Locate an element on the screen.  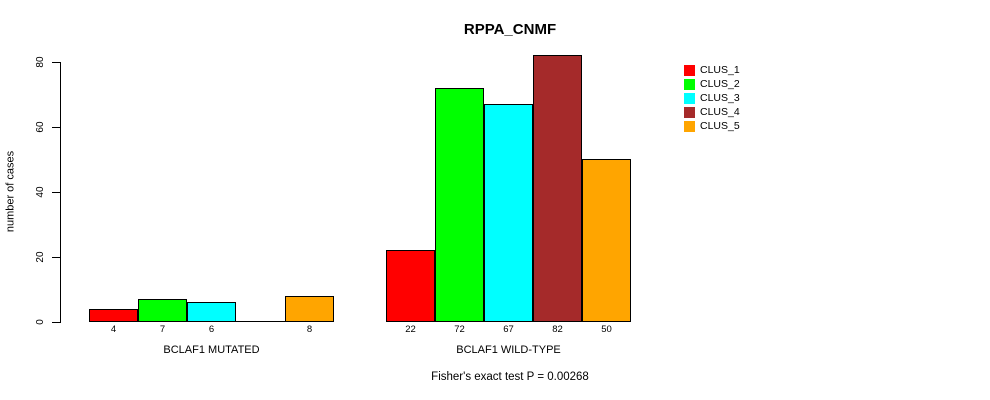
bar-clus-1-bclaf1-wild-type is located at coordinates (410, 286).